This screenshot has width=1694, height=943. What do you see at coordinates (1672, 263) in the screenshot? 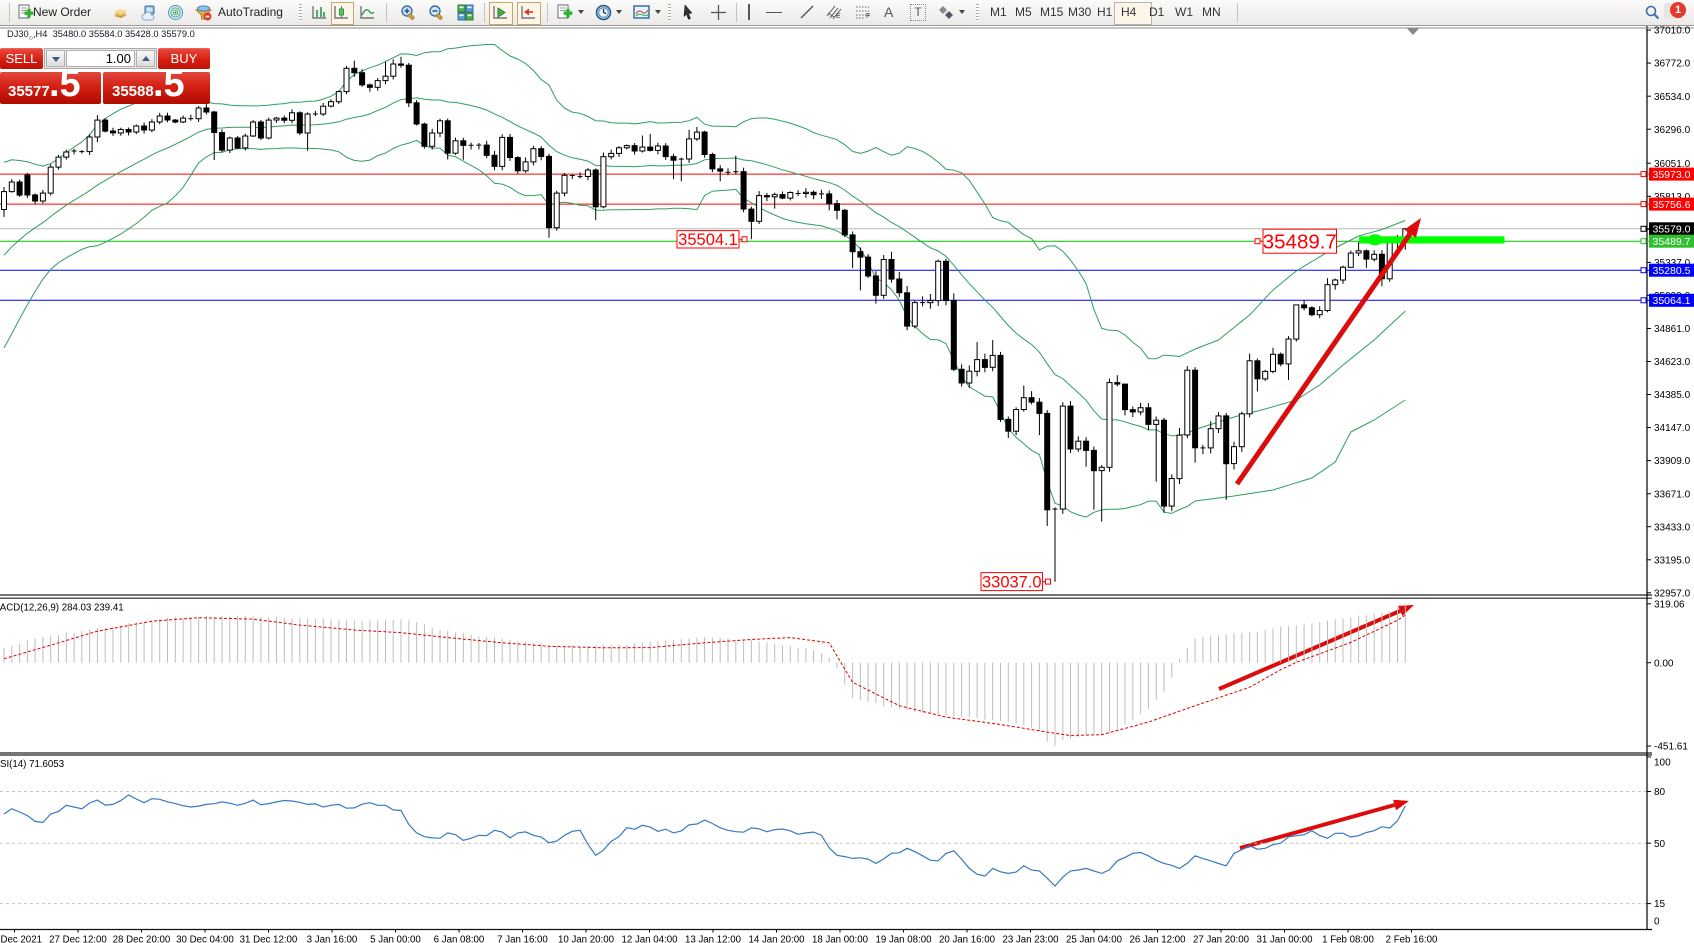
I see `svg-text: 35337.0` at bounding box center [1672, 263].